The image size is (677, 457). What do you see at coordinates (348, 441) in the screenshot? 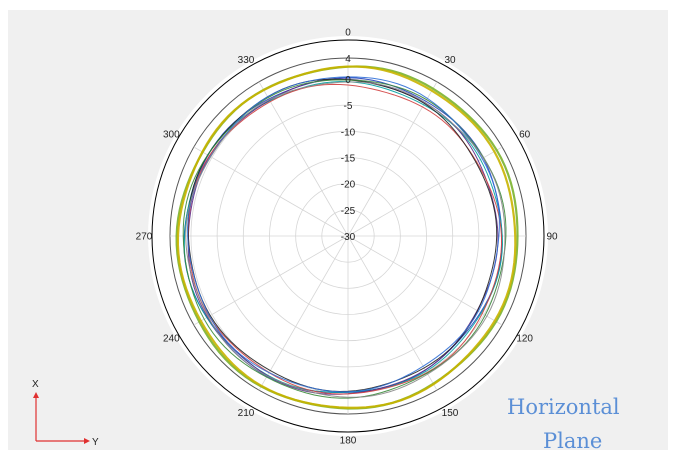
I see `angle-tick-label: 180` at bounding box center [348, 441].